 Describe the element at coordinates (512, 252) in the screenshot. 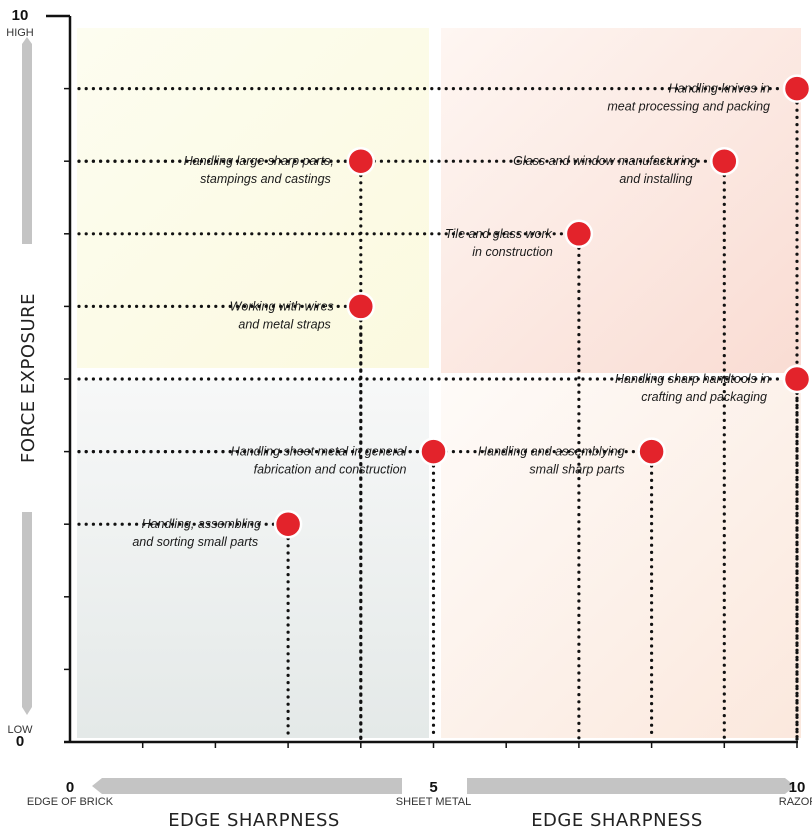

I see `point-label-line-2: in construction` at that location.